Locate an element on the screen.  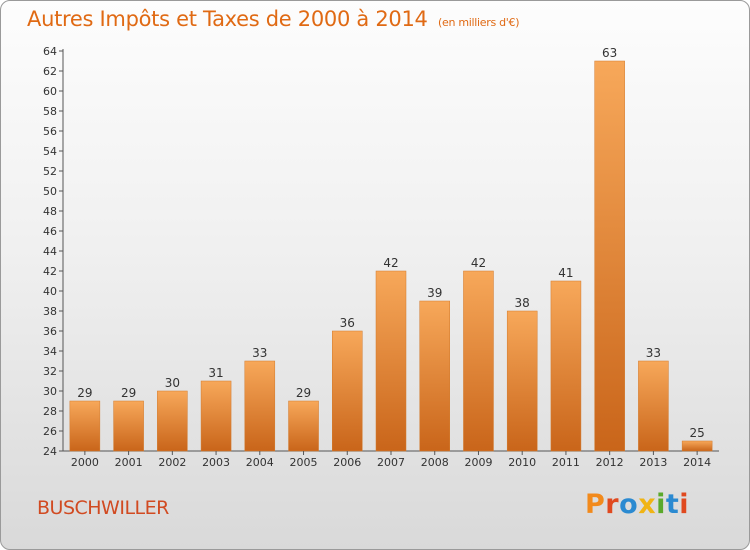
y-tick-label: 48 is located at coordinates (50, 211).